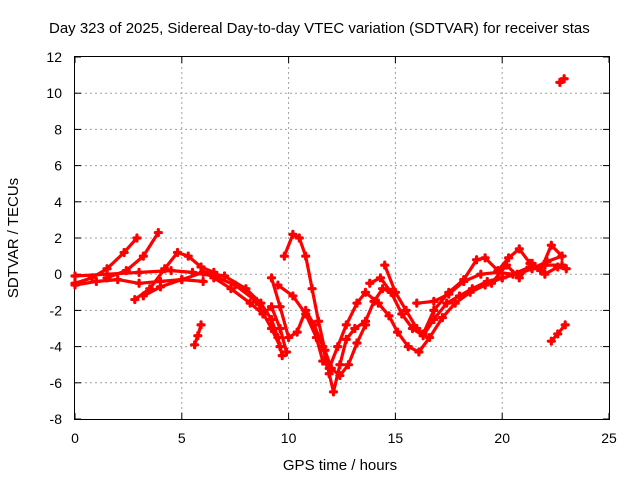  I want to click on y-tick-label: 8, so click(58, 129).